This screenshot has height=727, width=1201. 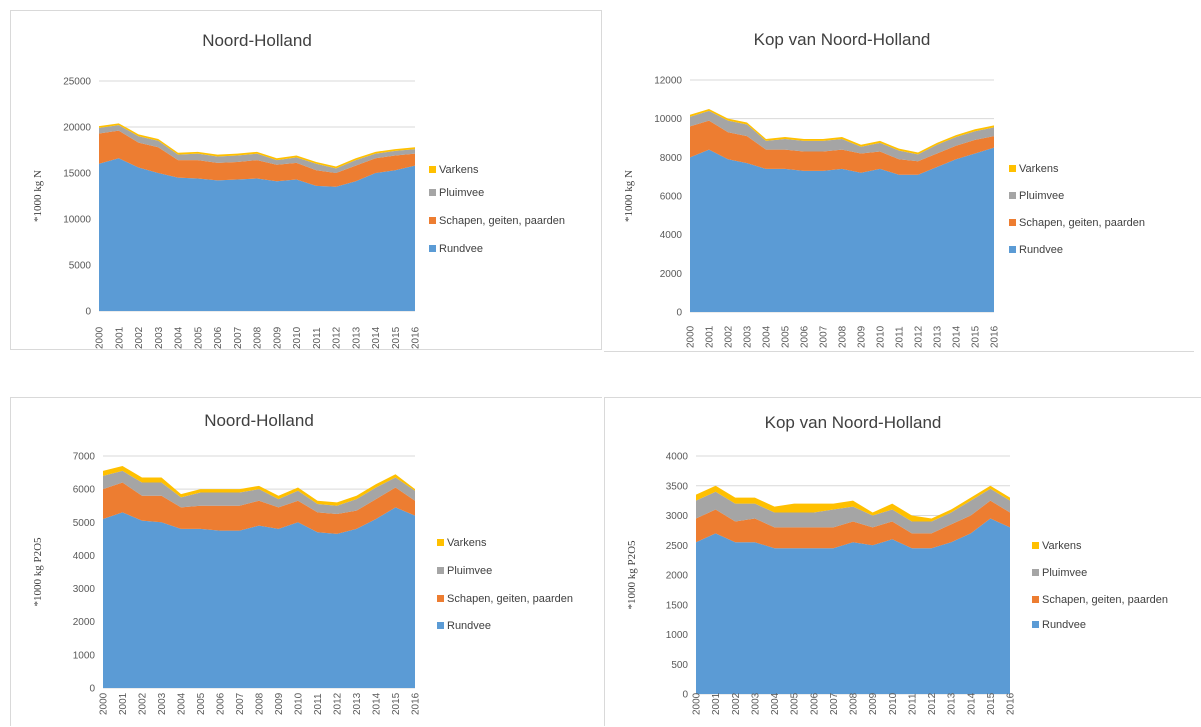 I want to click on y-tick-label: 1500, so click(x=677, y=605).